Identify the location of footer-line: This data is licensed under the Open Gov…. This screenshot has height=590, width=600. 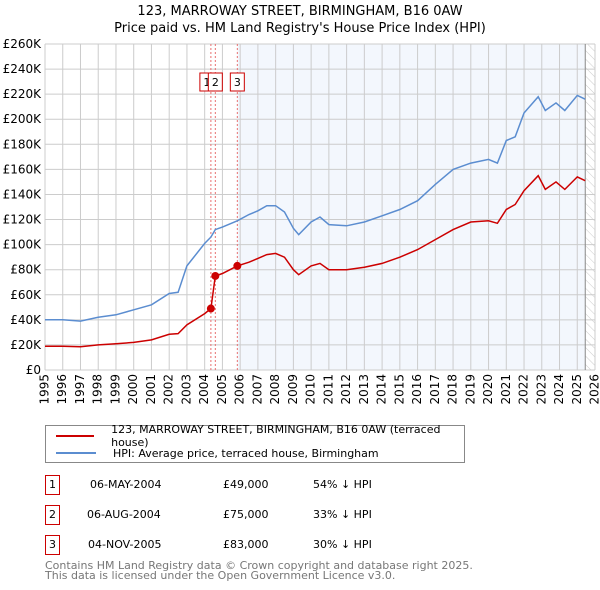
(220, 575).